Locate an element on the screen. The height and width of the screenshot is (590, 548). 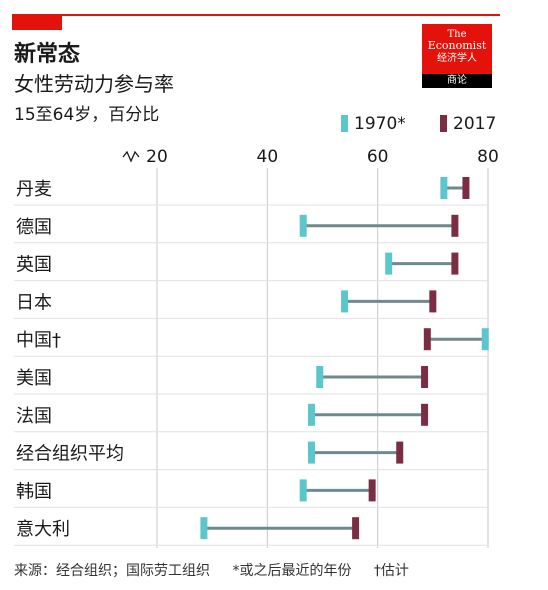
chart-title: 新常态 is located at coordinates (47, 54).